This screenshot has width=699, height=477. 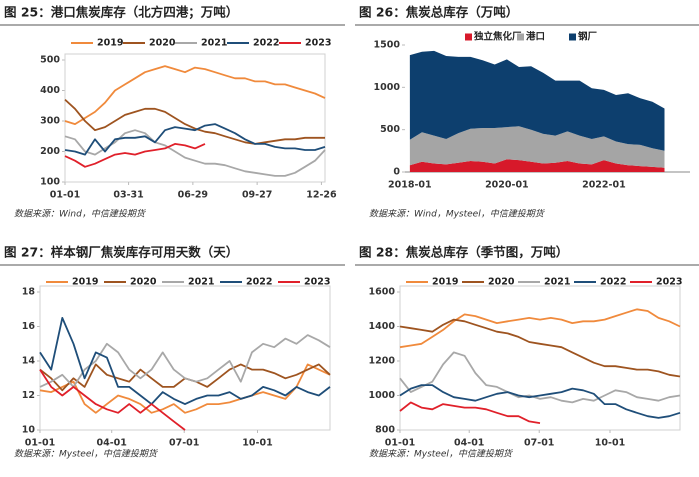 What do you see at coordinates (121, 252) in the screenshot?
I see `panel-title: 图 27：样本钢厂焦炭库存可用天数（天）` at bounding box center [121, 252].